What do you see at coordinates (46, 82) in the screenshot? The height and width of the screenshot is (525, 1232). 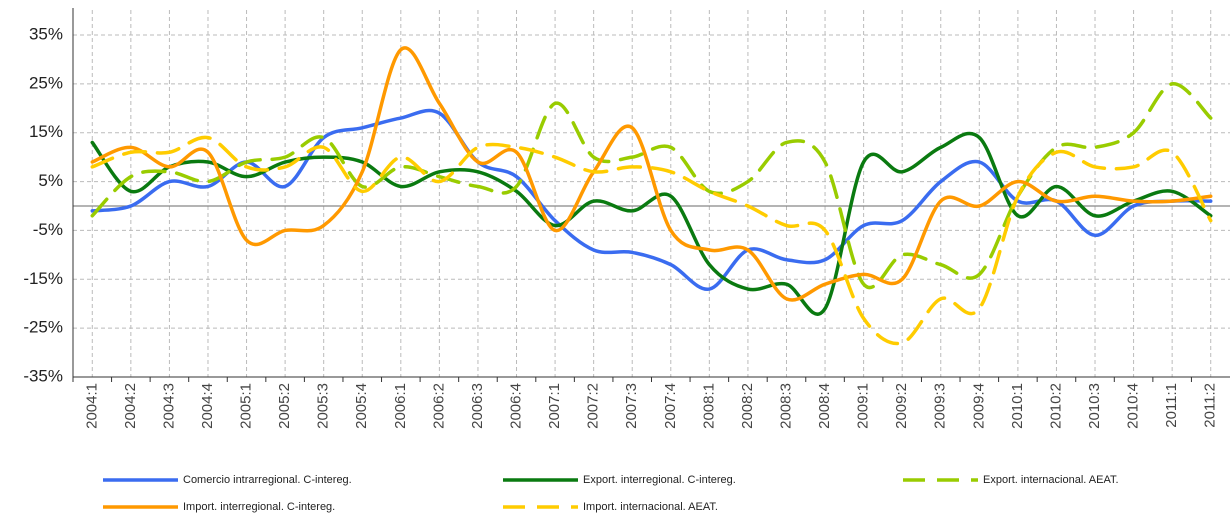 I see `y-tick-label: 25%` at bounding box center [46, 82].